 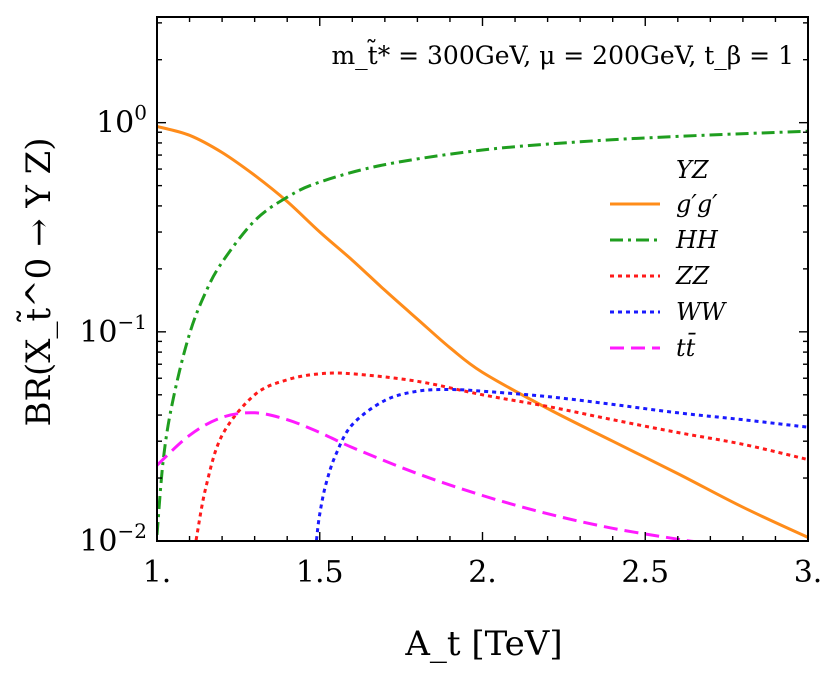 I want to click on x-tick-label-3: 2.5, so click(x=645, y=572).